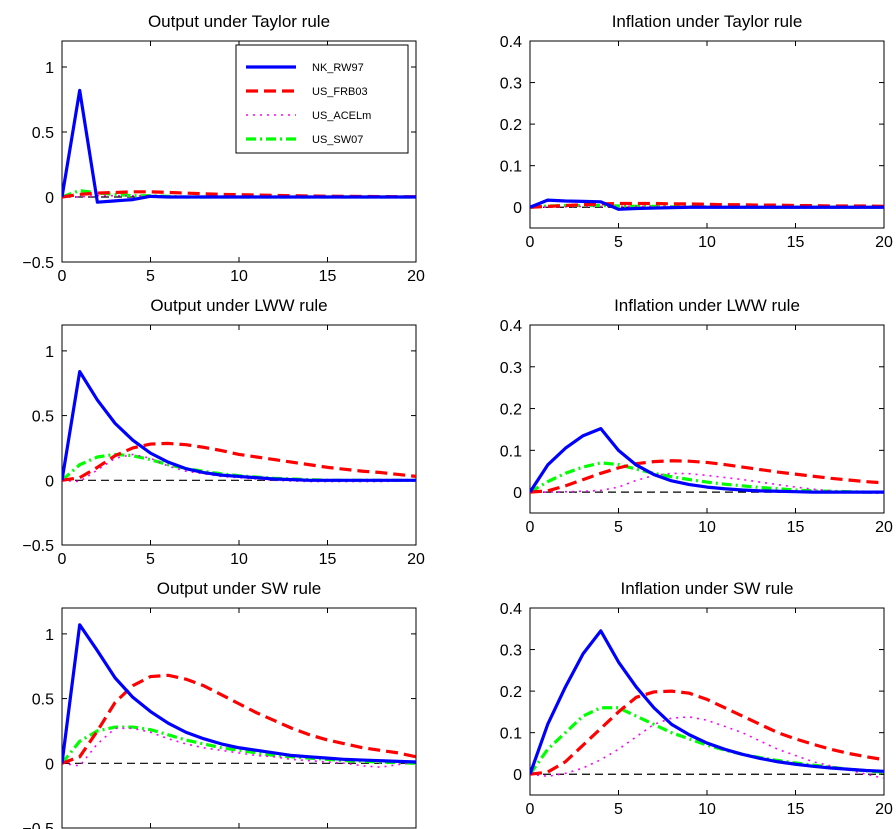 The width and height of the screenshot is (896, 829). Describe the element at coordinates (338, 68) in the screenshot. I see `legend-label: NK_RW97` at that location.